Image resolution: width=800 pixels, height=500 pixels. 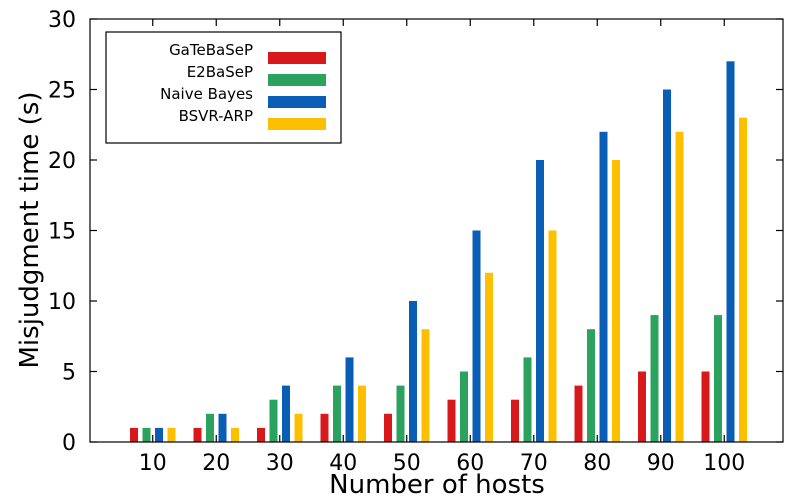 I want to click on y-tick-label: 15, so click(x=62, y=232).